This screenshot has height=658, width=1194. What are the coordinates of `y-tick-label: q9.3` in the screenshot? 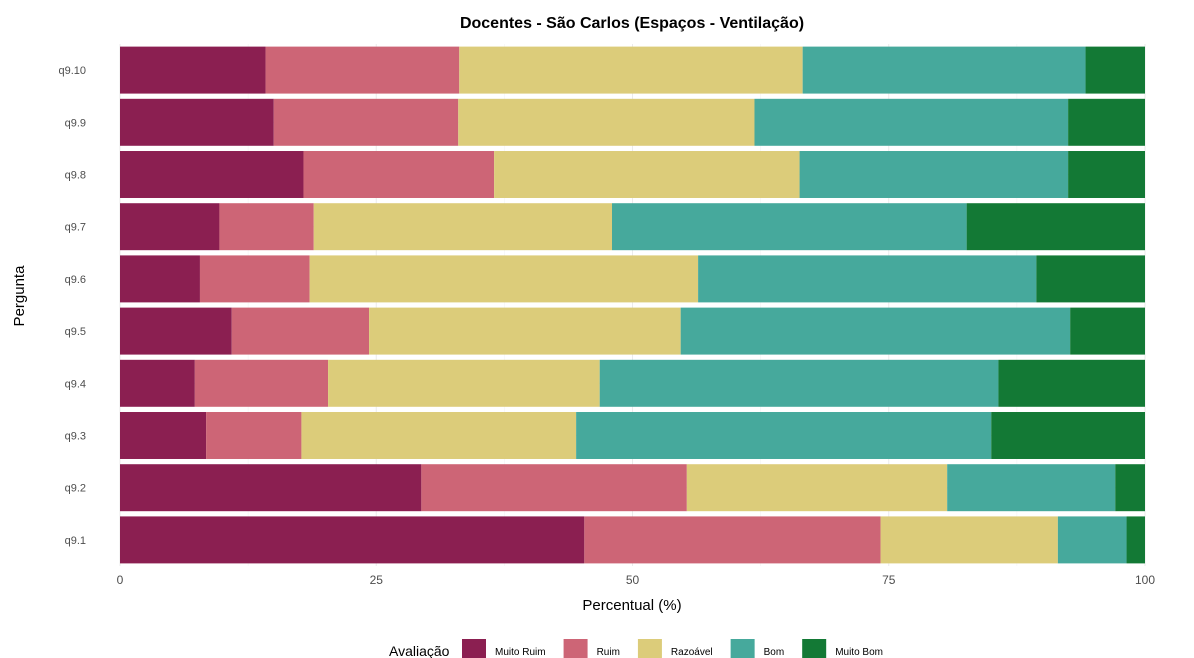 It's located at (75, 437).